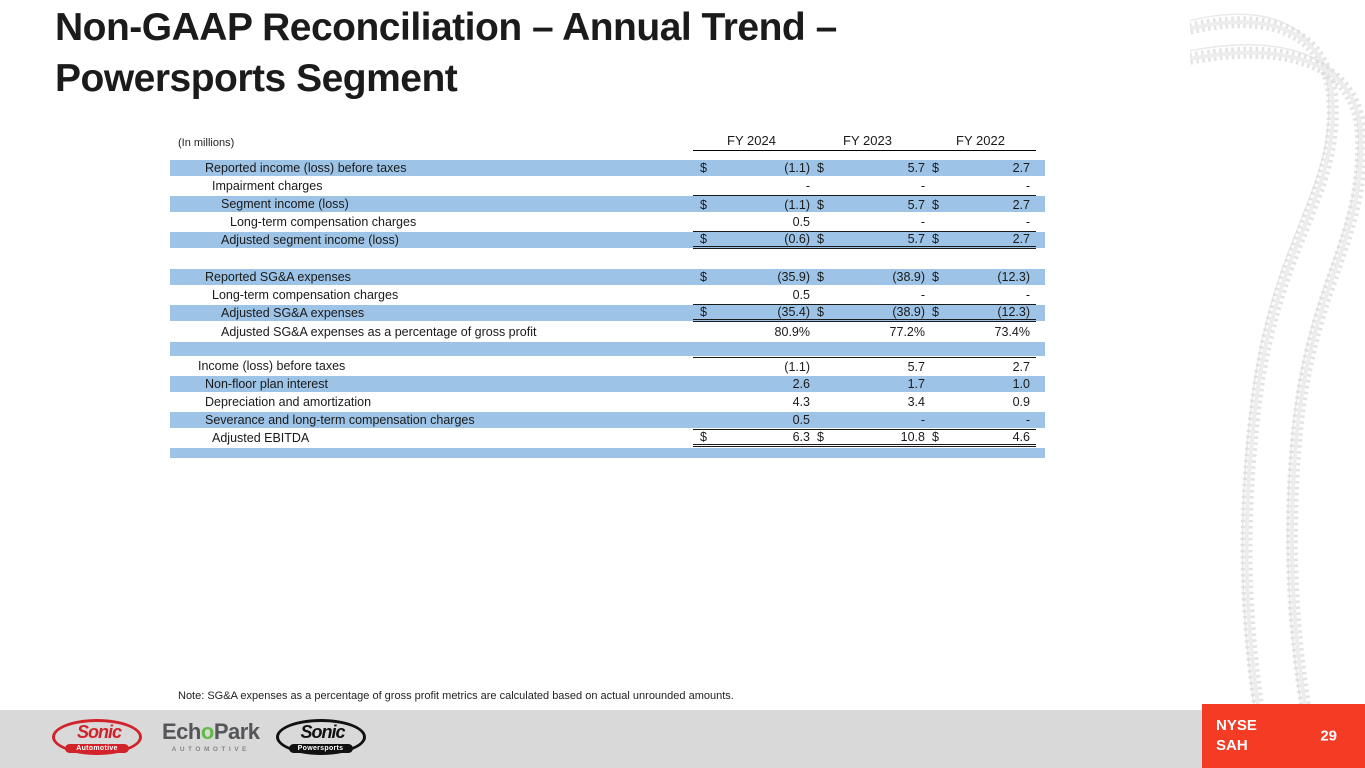 The image size is (1365, 768). Describe the element at coordinates (1012, 331) in the screenshot. I see `cell-value: 73.4%` at that location.